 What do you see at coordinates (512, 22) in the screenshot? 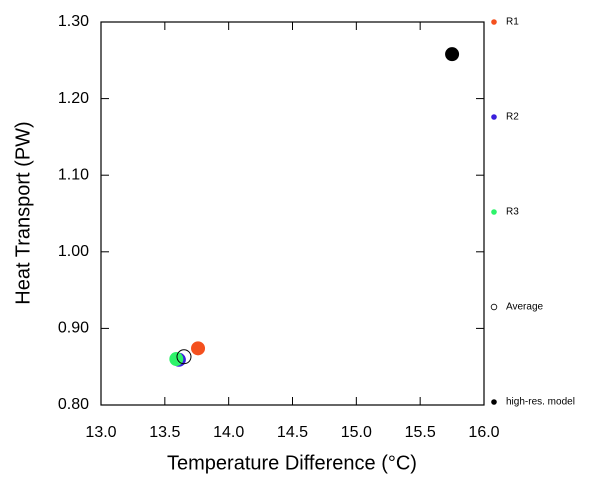
I see `legend-label: R1` at bounding box center [512, 22].